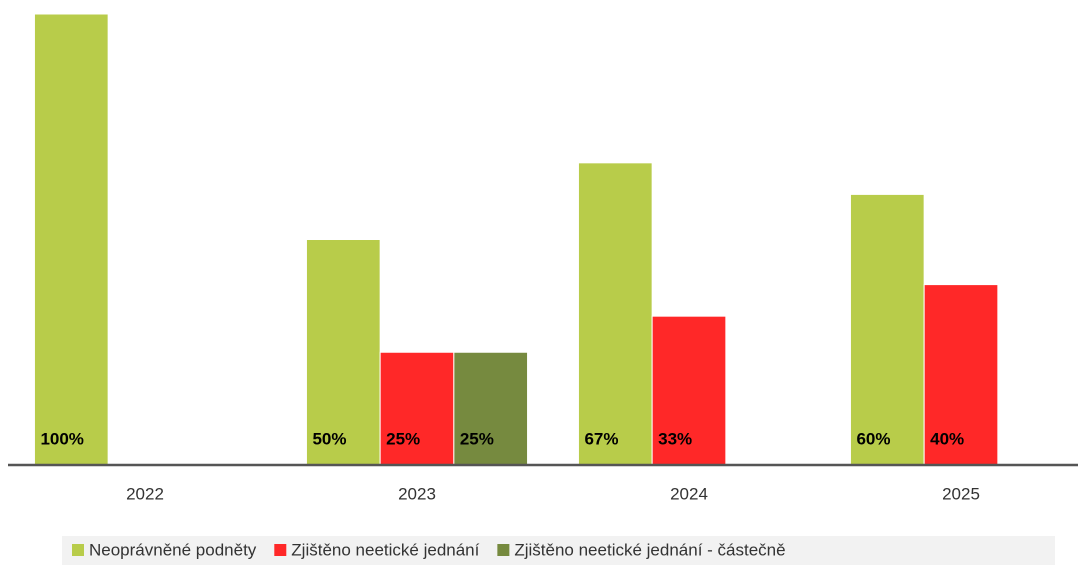 The image size is (1084, 570). I want to click on data-label: 50%, so click(329, 438).